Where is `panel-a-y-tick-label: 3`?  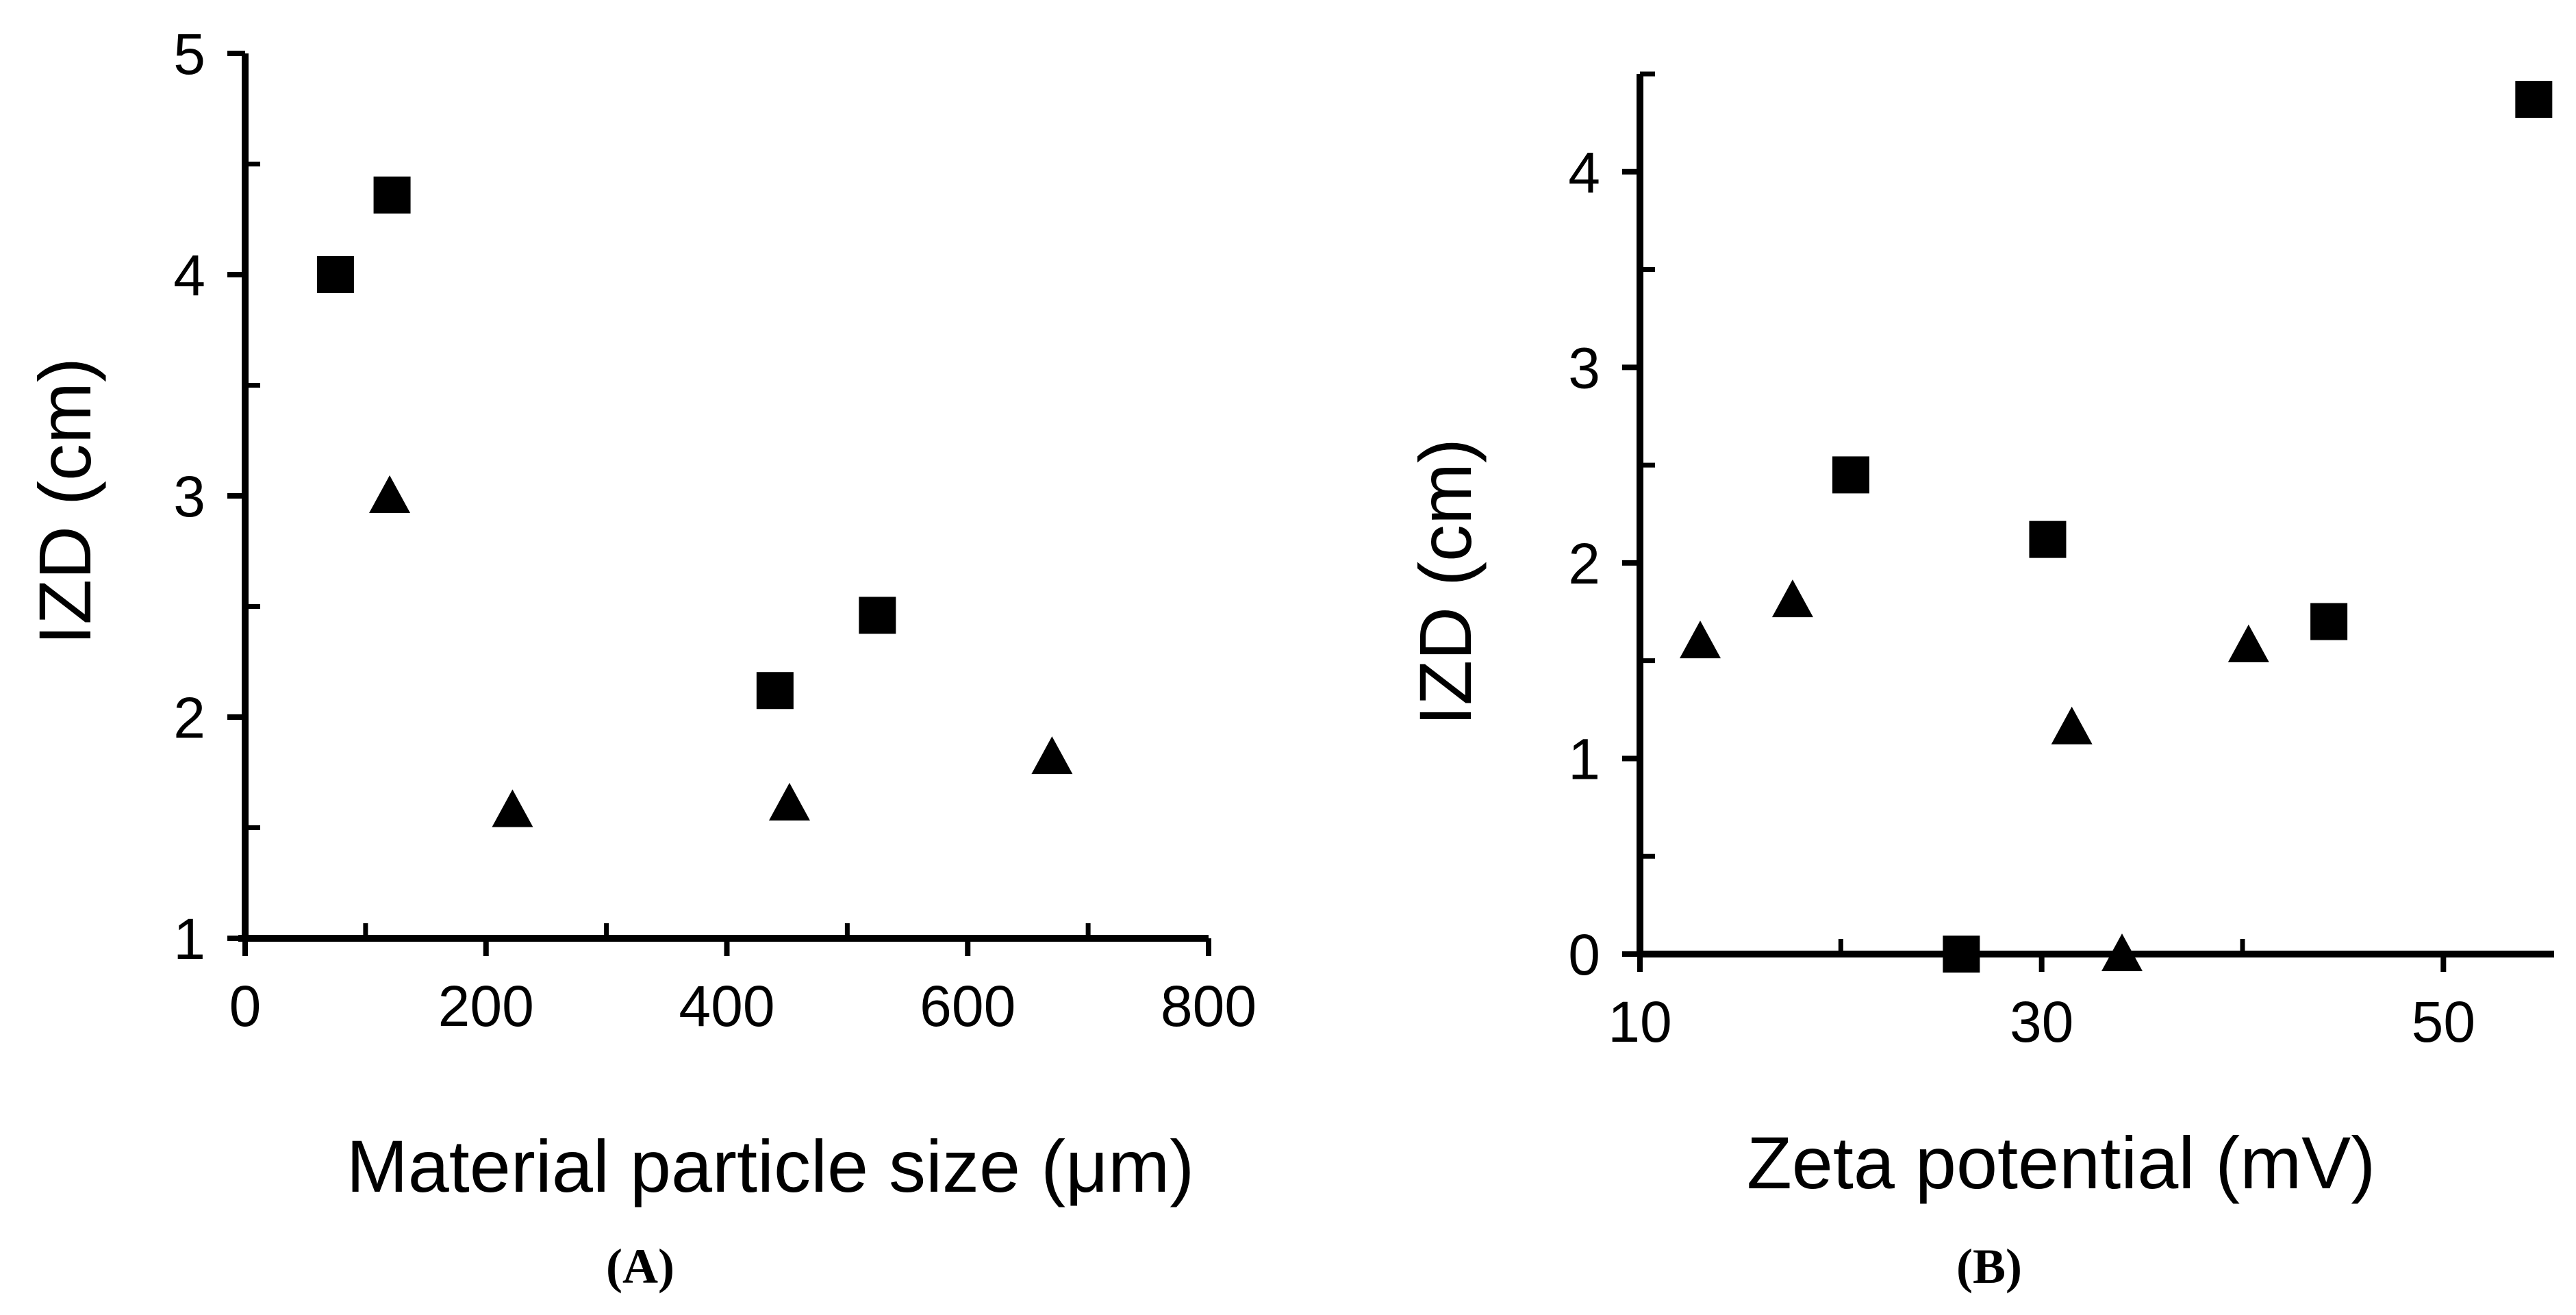
panel-a-y-tick-label: 3 is located at coordinates (189, 497).